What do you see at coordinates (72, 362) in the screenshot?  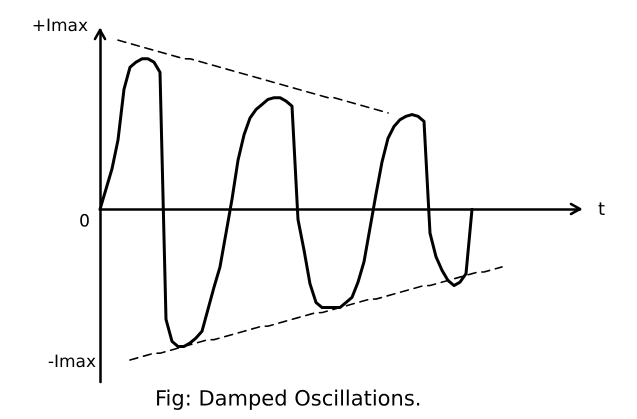 I see `text: -Imax` at bounding box center [72, 362].